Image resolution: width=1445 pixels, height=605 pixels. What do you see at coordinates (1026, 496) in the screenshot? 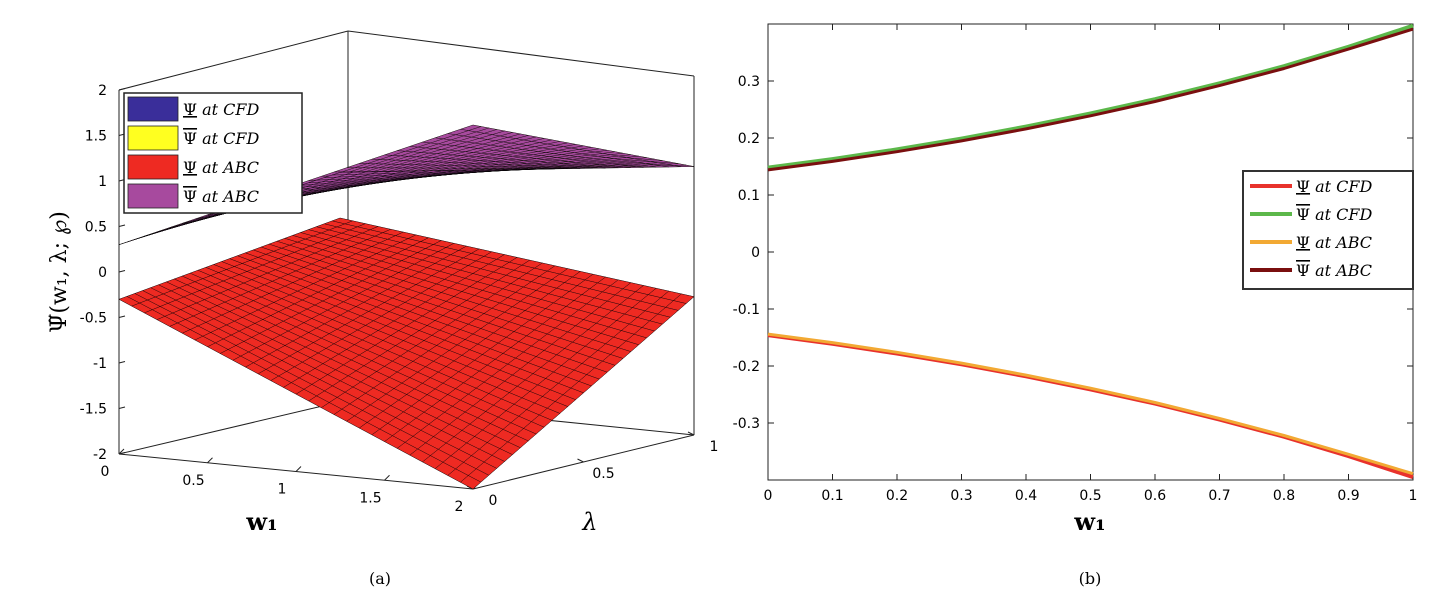
I see `x-tick-label: 0.4` at bounding box center [1026, 496].